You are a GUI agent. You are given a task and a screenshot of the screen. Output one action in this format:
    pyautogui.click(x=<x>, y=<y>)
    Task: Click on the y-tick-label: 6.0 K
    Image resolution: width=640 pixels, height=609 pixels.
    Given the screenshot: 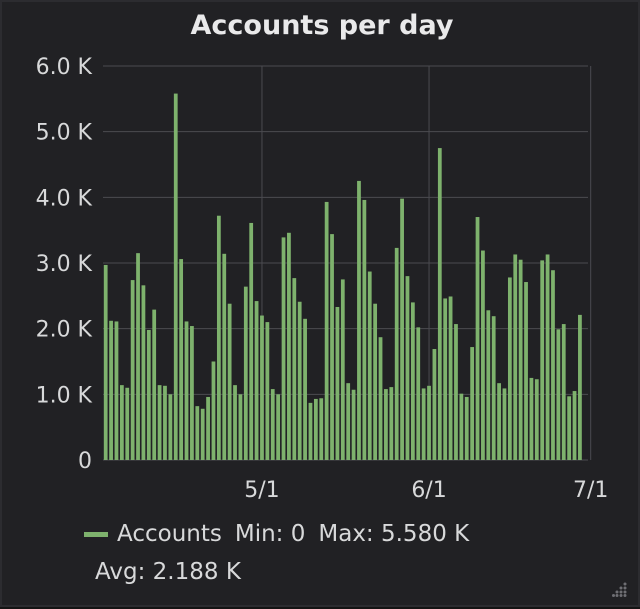 What is the action you would take?
    pyautogui.click(x=64, y=67)
    